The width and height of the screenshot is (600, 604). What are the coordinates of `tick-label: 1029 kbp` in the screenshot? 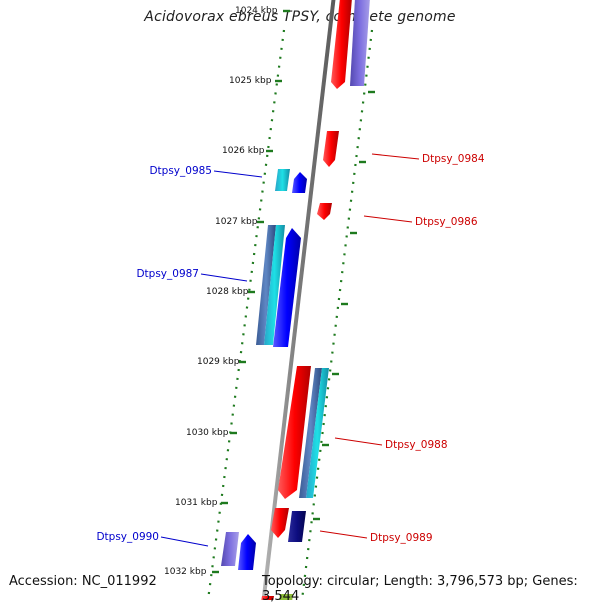 It's located at (218, 362).